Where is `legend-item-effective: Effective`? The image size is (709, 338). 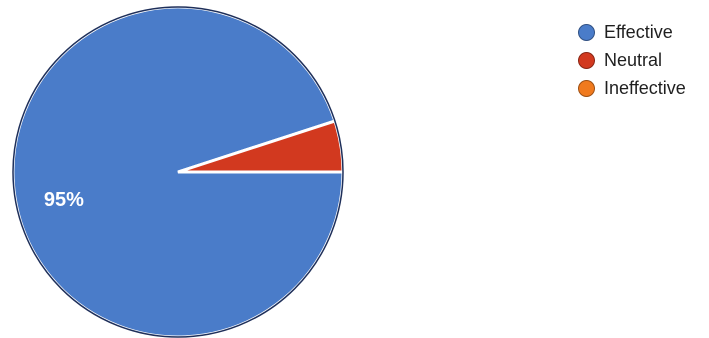
legend-item-effective: Effective is located at coordinates (632, 32).